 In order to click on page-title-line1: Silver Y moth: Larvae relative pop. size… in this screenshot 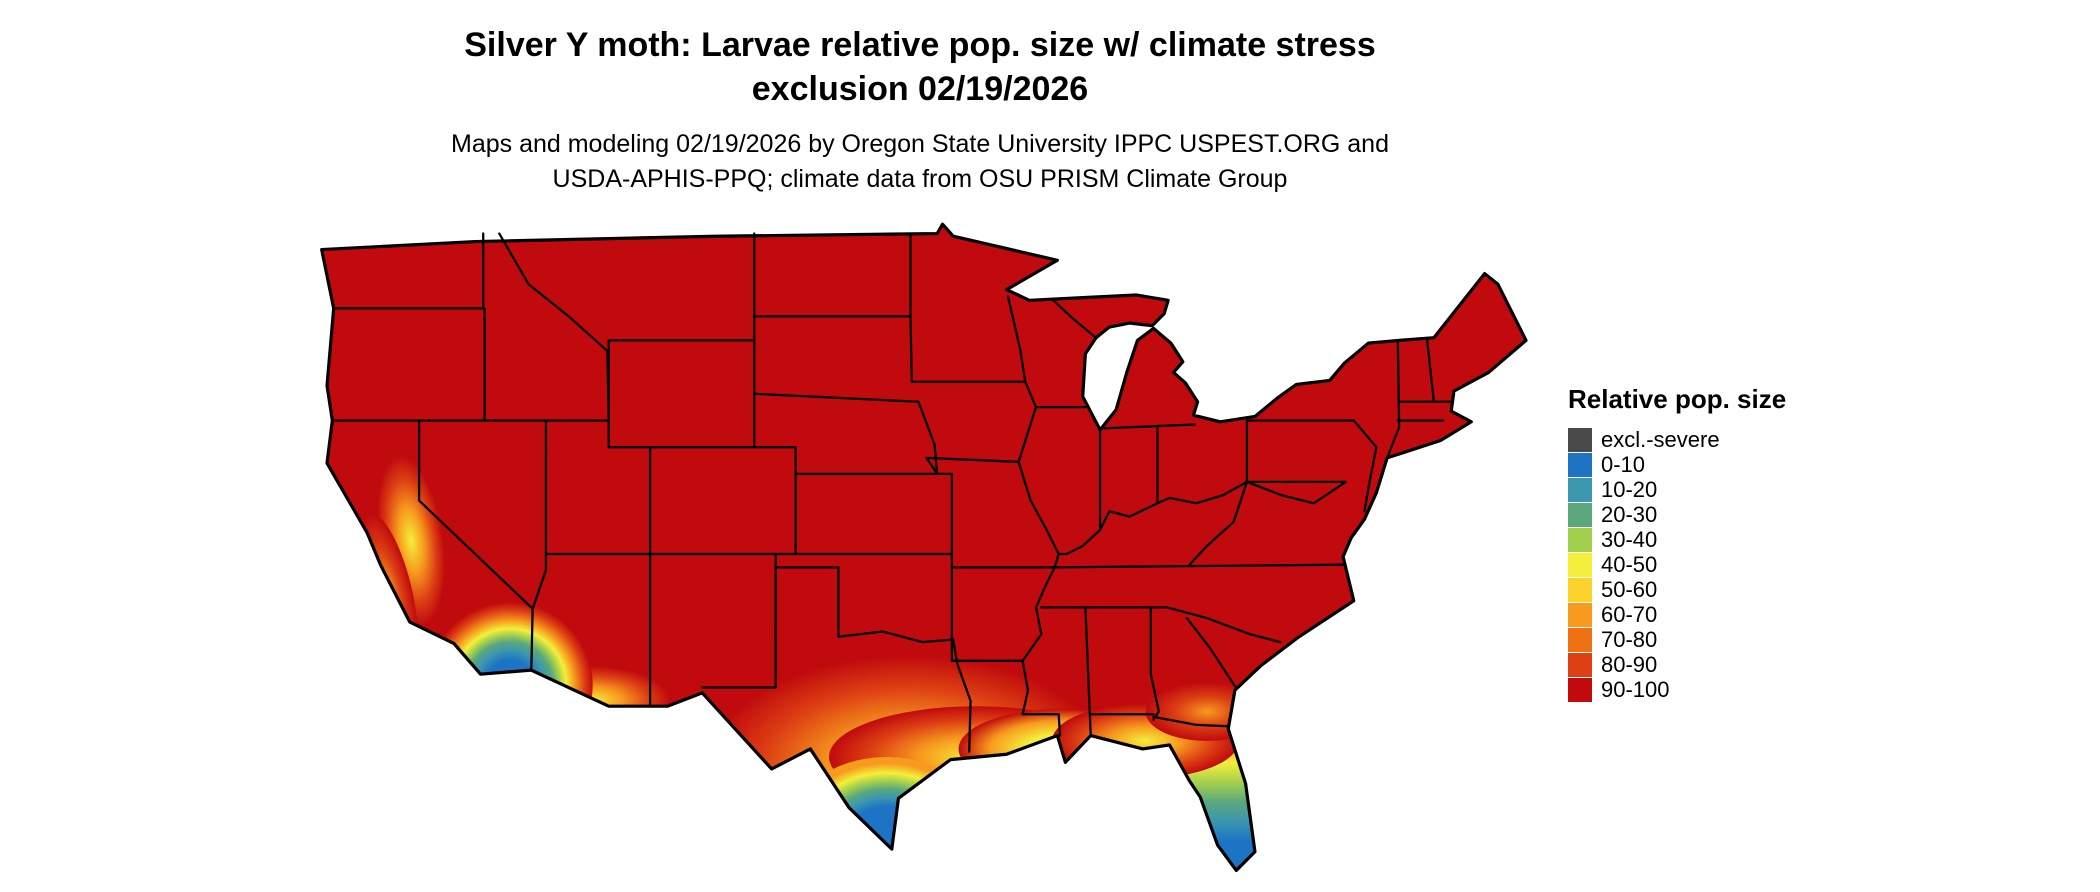, I will do `click(920, 45)`.